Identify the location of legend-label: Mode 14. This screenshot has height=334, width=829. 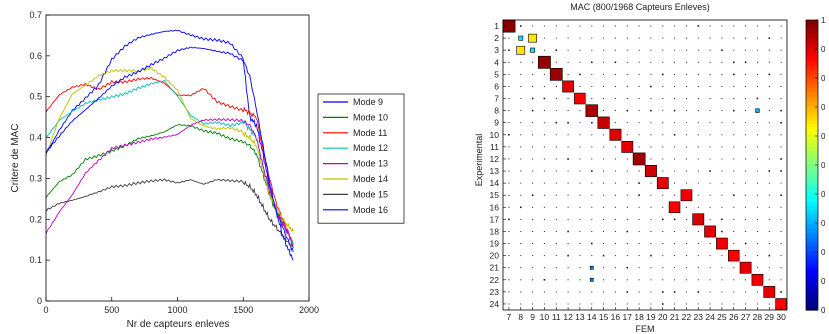
(370, 179).